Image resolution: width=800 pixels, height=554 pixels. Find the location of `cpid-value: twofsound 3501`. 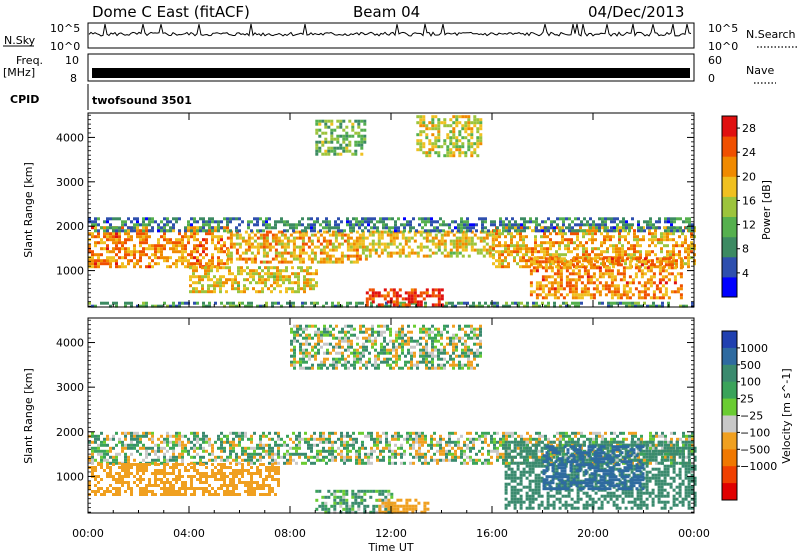

cpid-value: twofsound 3501 is located at coordinates (142, 100).